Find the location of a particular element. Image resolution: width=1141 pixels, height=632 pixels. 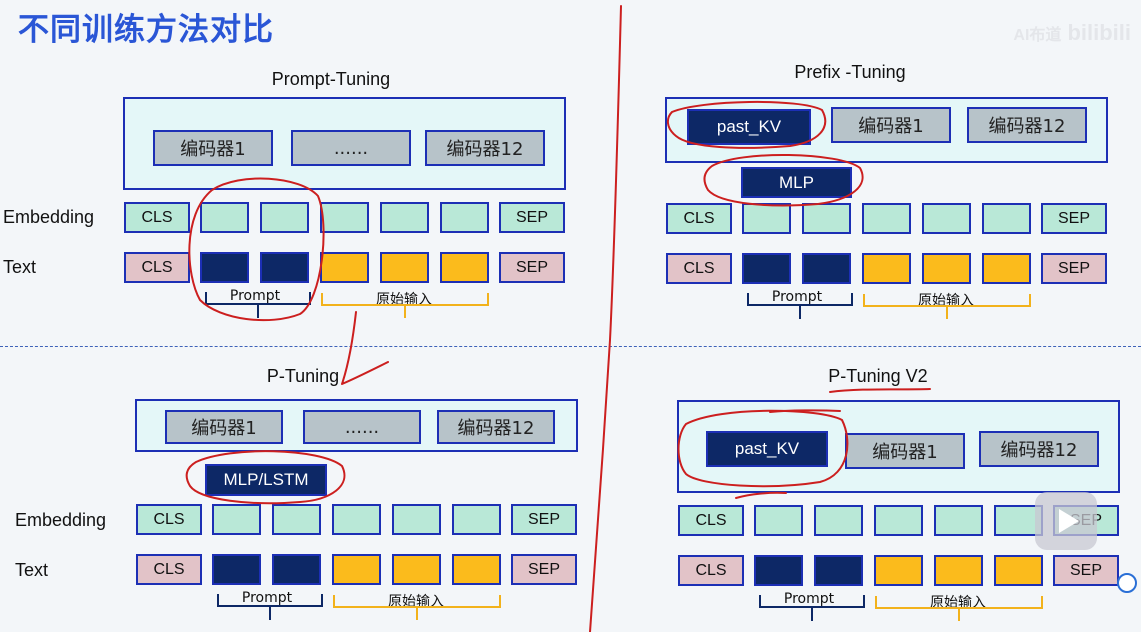

play-icon is located at coordinates (1066, 521).